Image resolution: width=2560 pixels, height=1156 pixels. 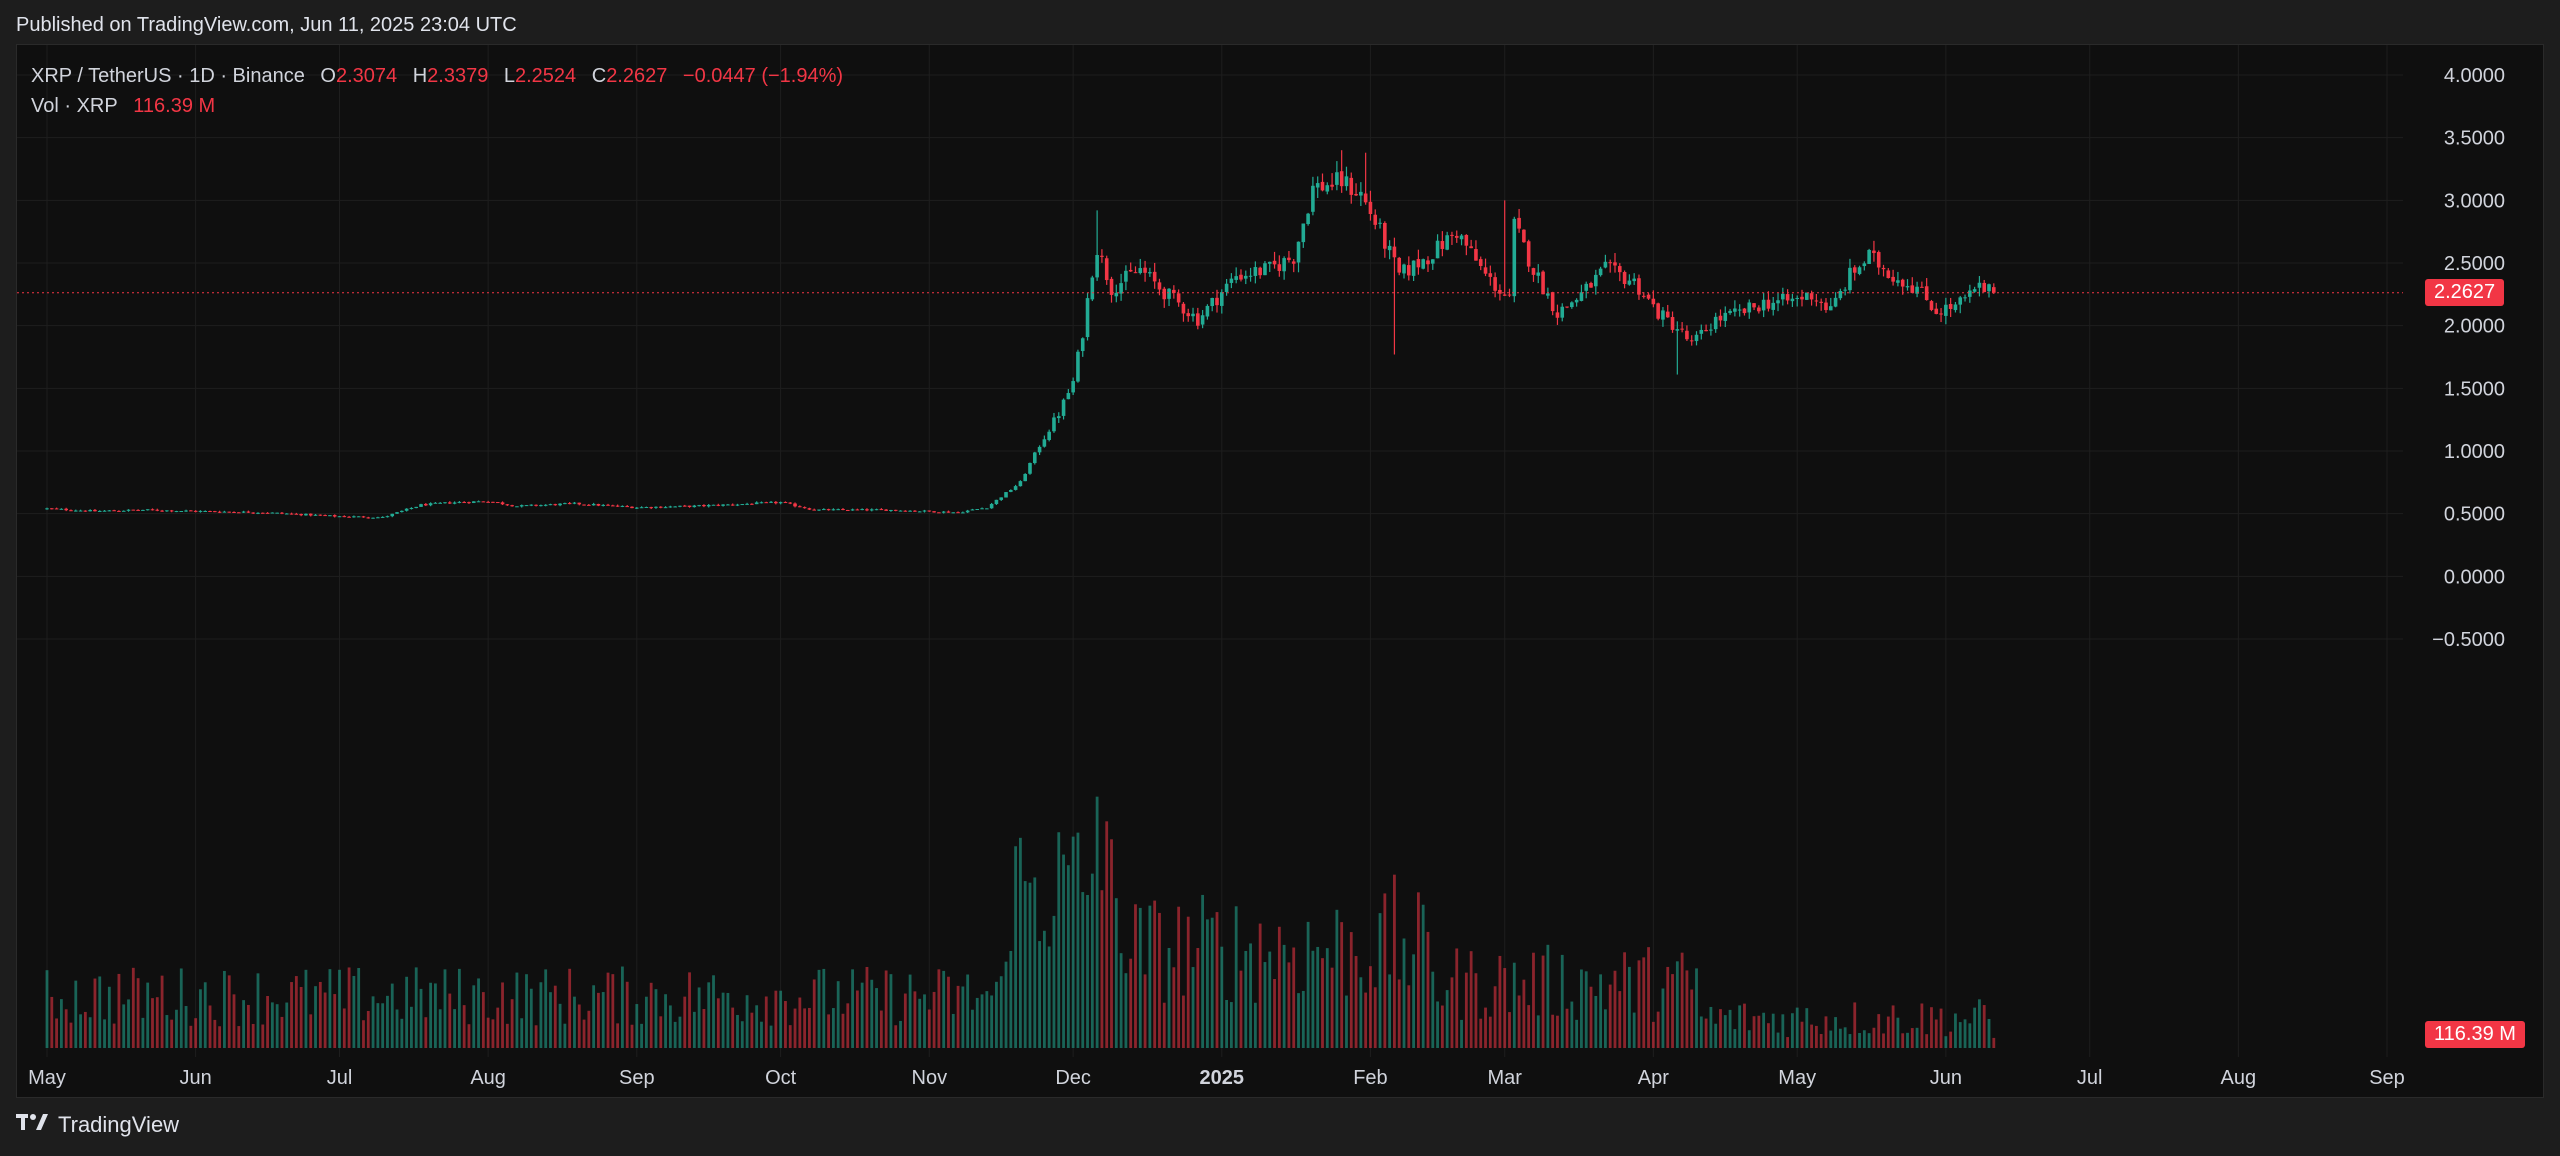 I want to click on symbol-label: XRP / TetherUS · 1D · Binance, so click(x=168, y=76).